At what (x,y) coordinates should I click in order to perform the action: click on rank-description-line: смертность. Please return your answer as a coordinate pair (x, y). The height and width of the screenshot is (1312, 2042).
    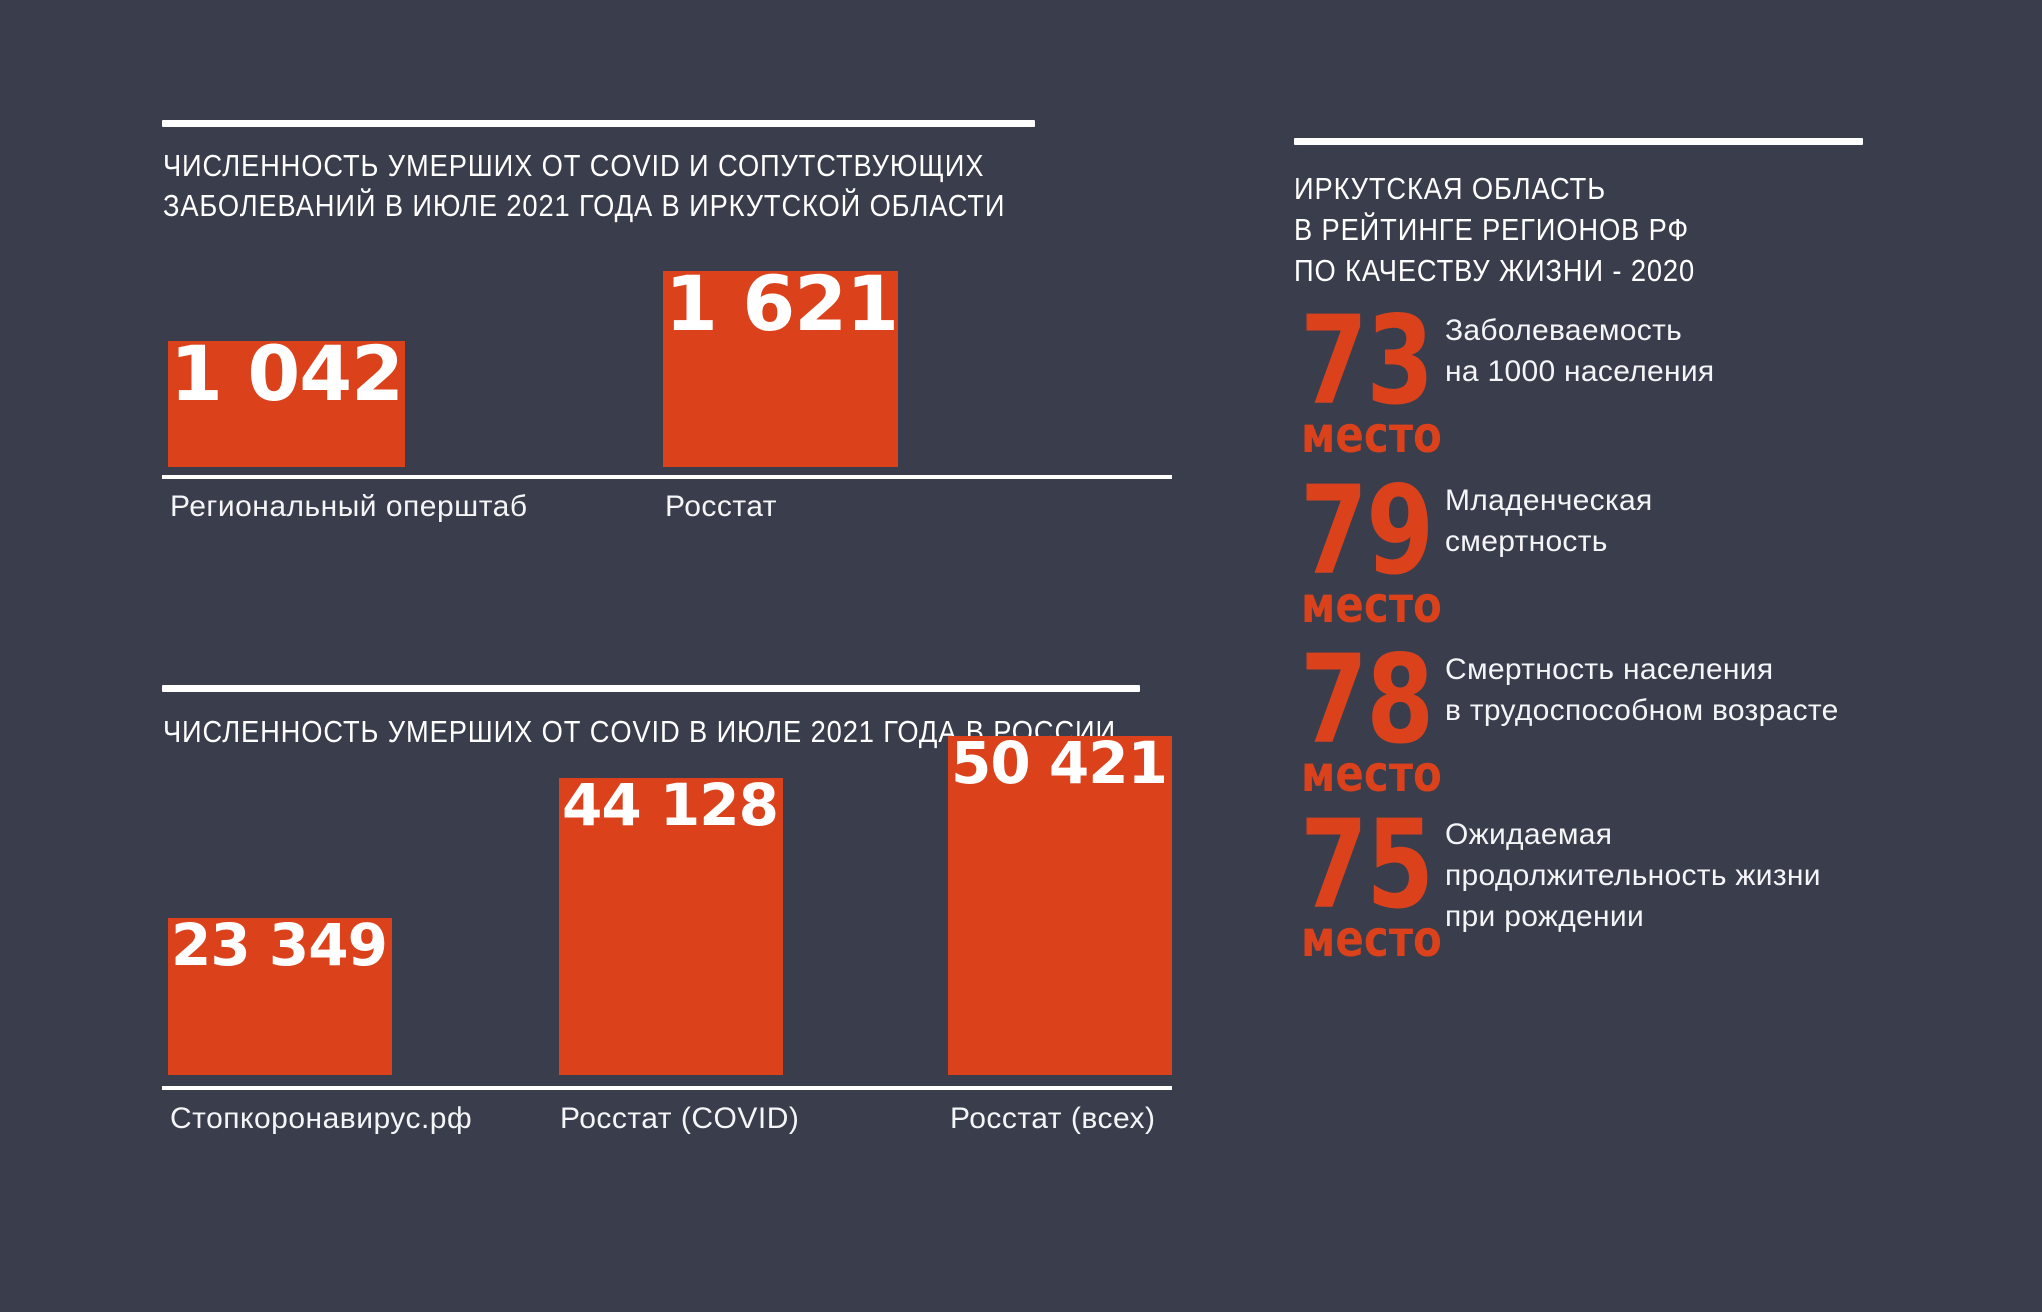
    Looking at the image, I should click on (1526, 541).